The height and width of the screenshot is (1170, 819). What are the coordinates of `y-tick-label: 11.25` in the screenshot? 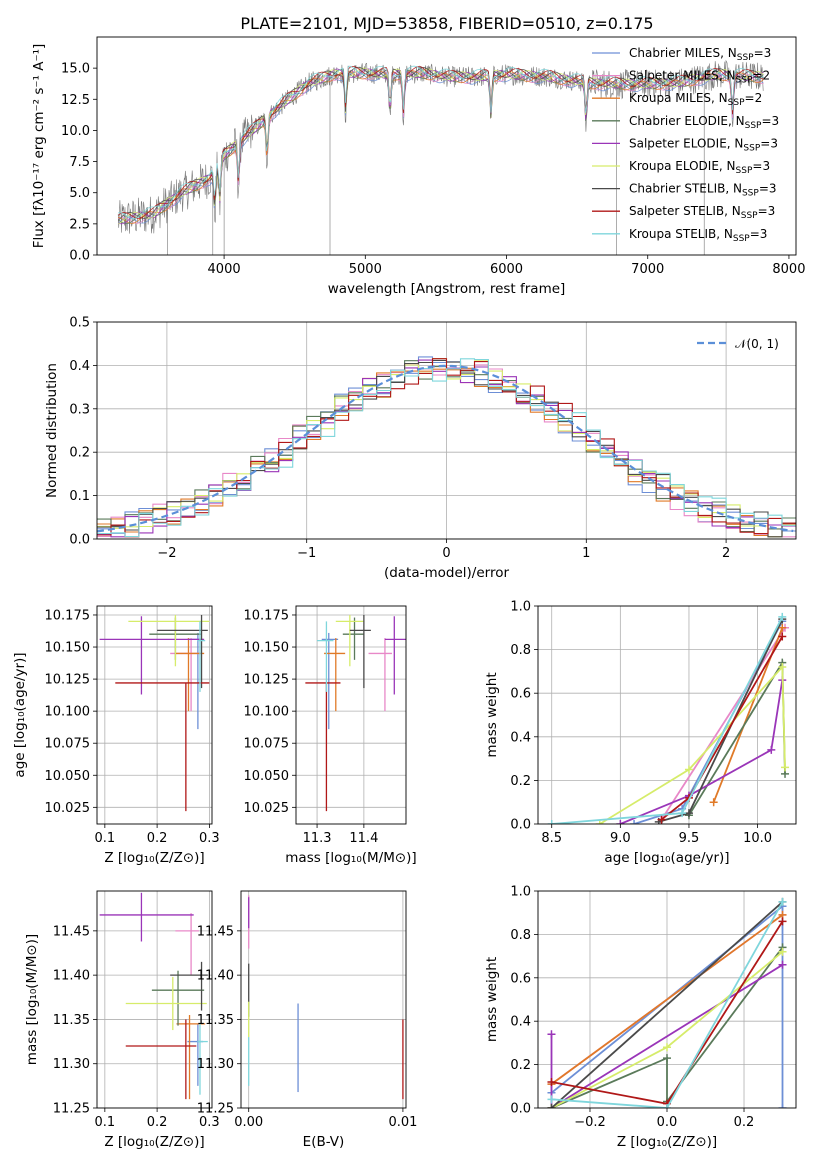 It's located at (215, 1109).